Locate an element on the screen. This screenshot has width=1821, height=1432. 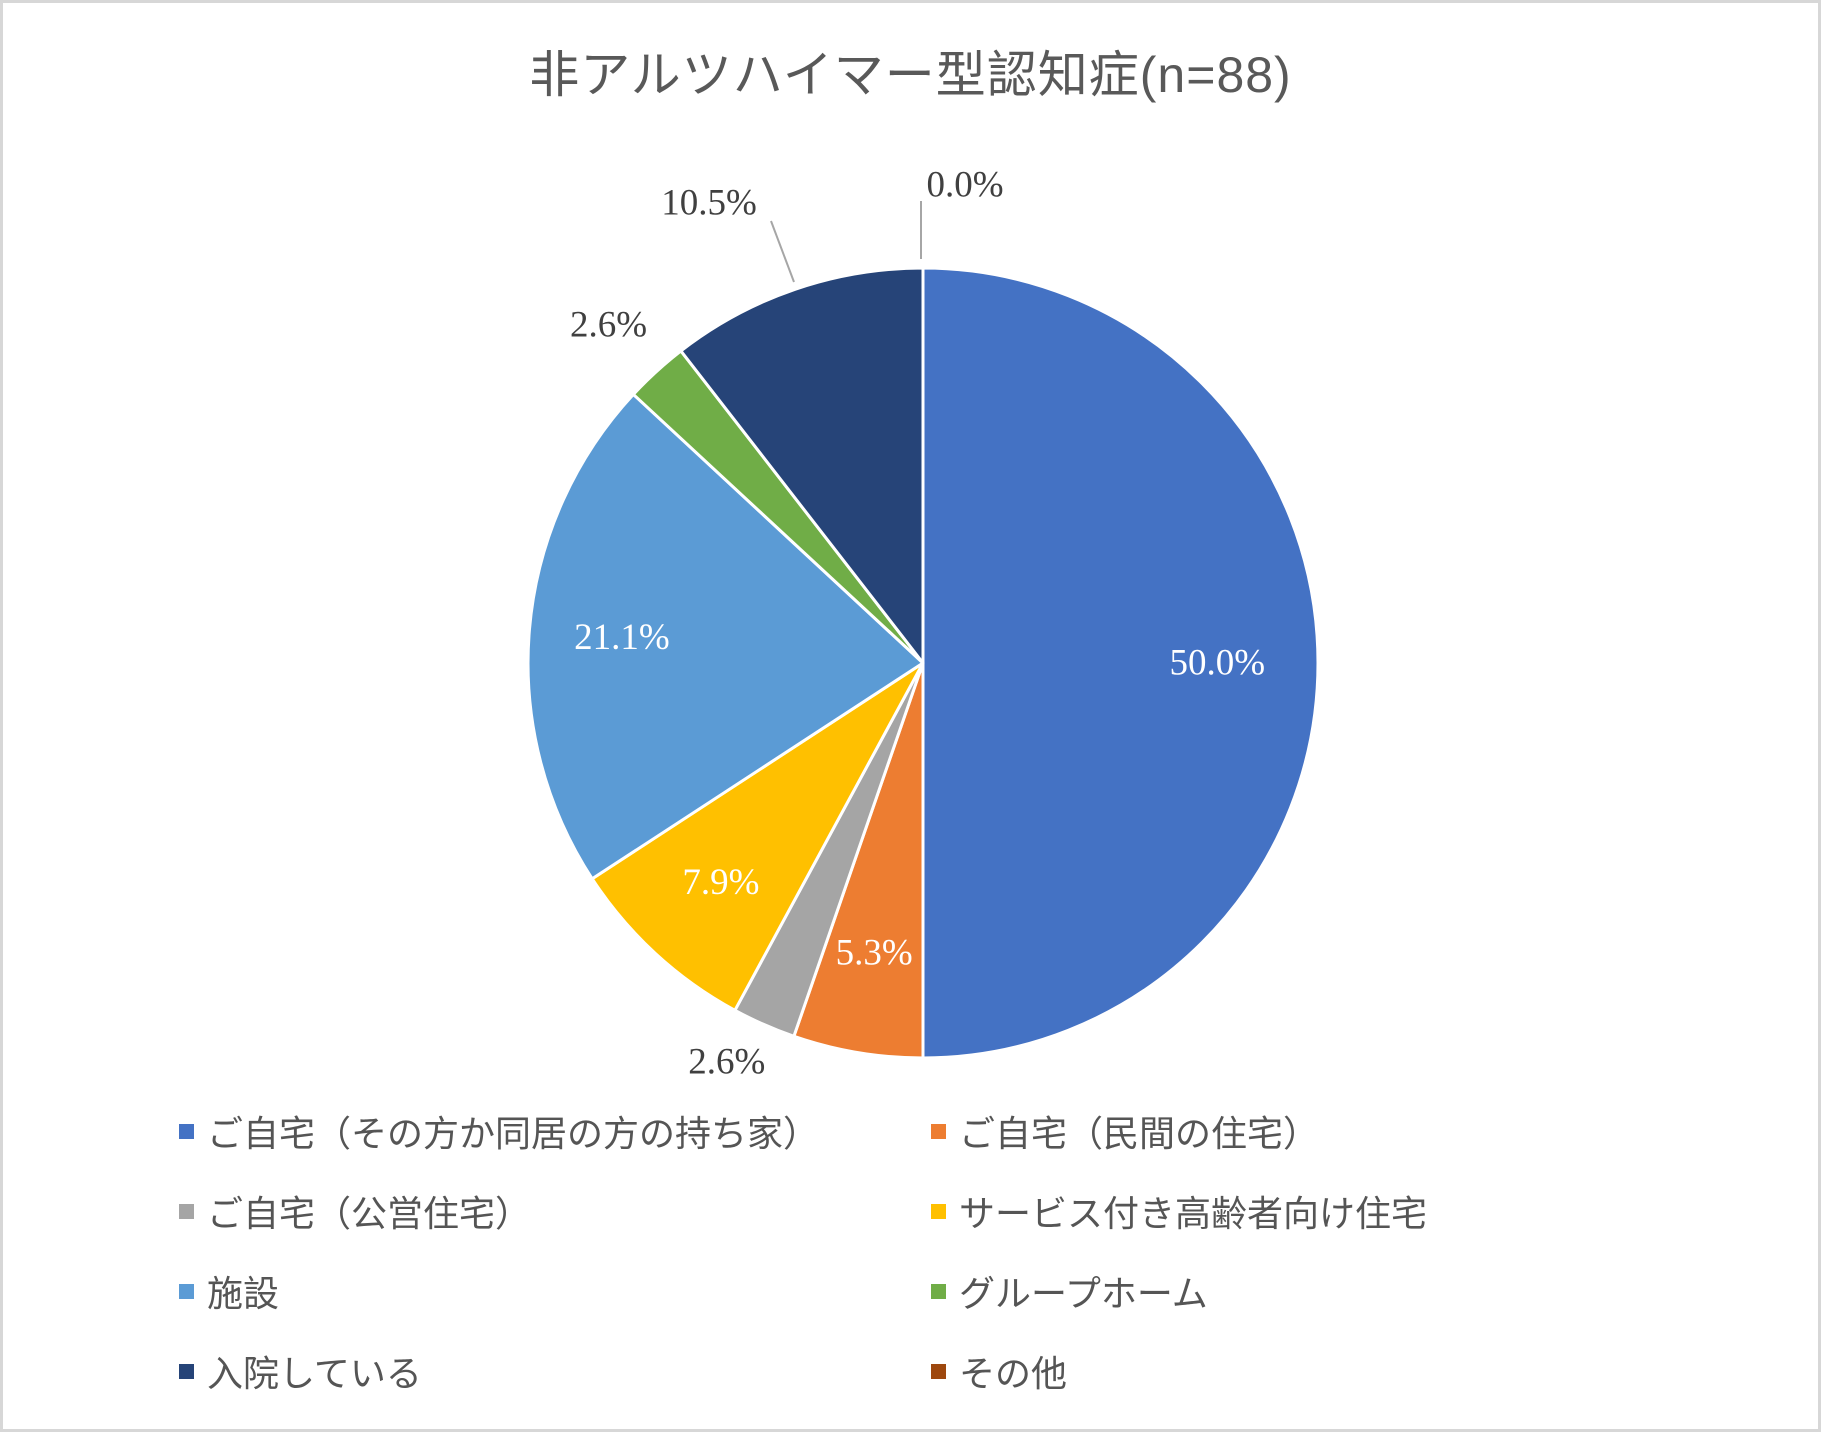
chart-title: 非アルツハイマー型認知症(n=88) is located at coordinates (910, 75).